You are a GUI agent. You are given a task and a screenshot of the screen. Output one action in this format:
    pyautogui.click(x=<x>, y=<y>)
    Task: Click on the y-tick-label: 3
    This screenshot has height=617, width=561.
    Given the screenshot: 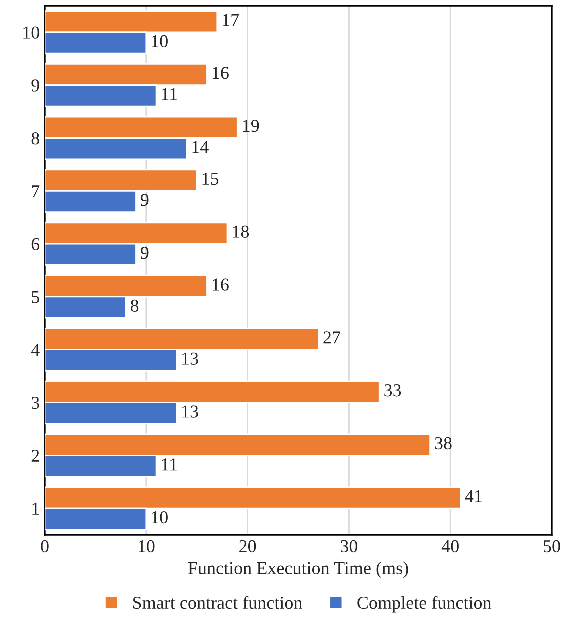 What is the action you would take?
    pyautogui.click(x=36, y=403)
    